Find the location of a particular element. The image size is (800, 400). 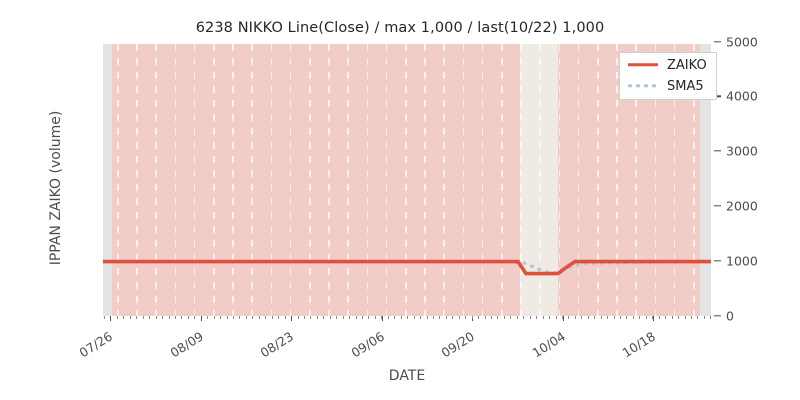

shaded-band-left is located at coordinates (107, 180).